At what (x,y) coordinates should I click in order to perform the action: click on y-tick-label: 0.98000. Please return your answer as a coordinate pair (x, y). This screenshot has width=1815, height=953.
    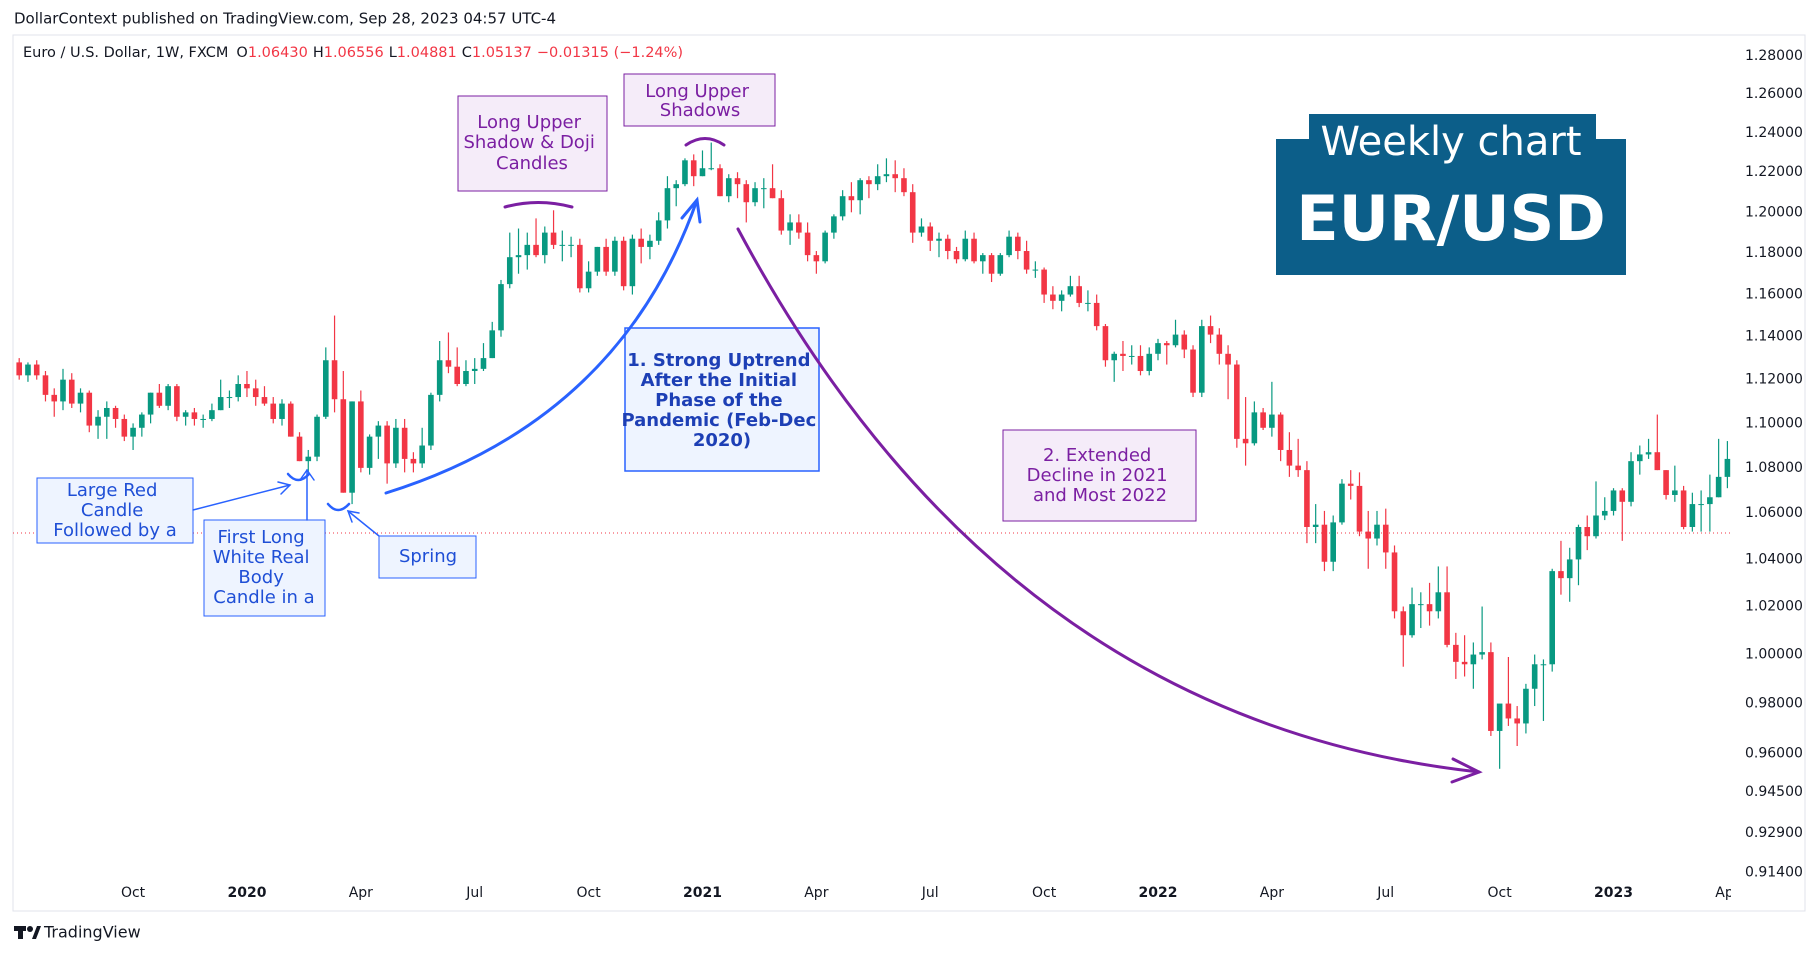
    Looking at the image, I should click on (1774, 704).